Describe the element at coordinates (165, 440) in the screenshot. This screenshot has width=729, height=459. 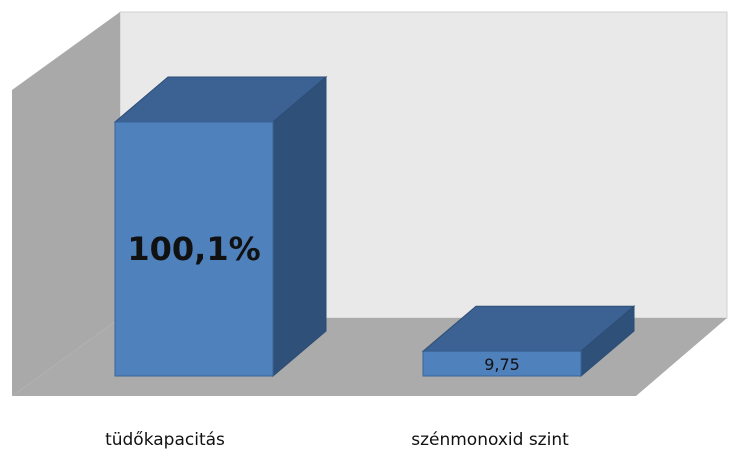
I see `x-tick-label: tüdőkapacitás` at that location.